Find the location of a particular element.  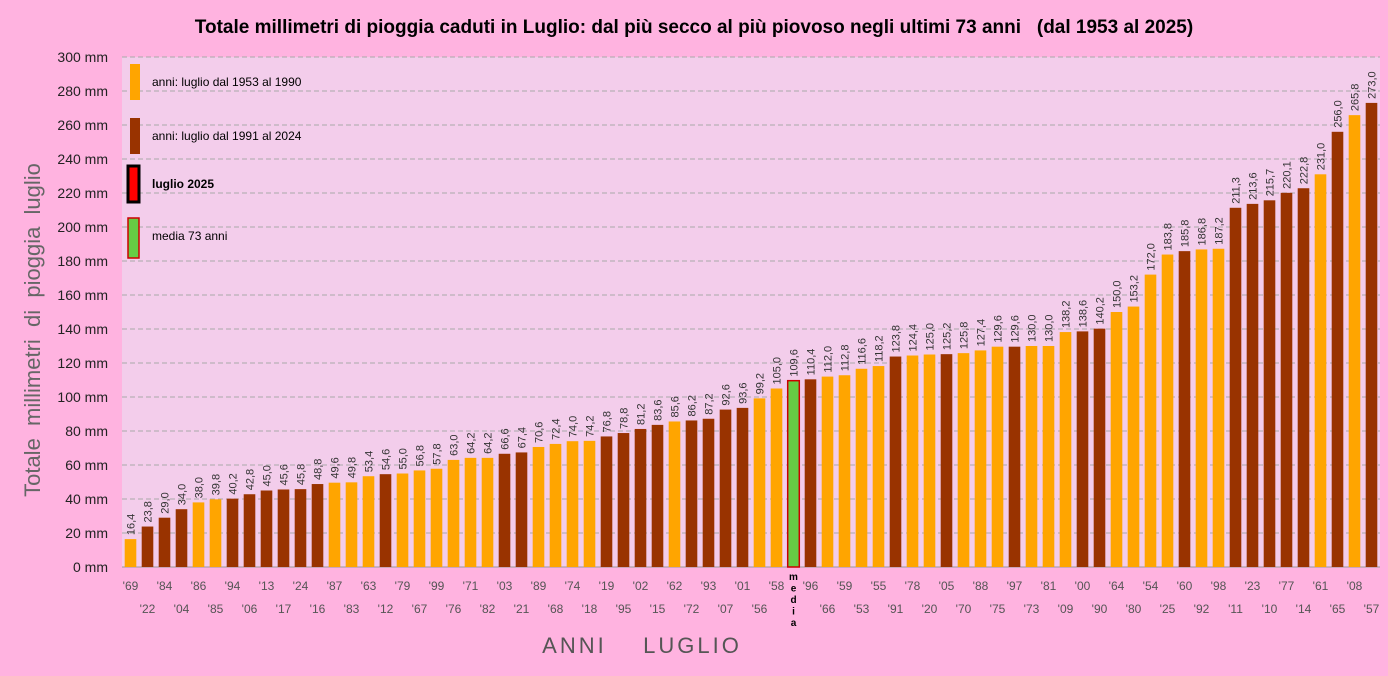

data-label: 125,2 is located at coordinates (948, 337).